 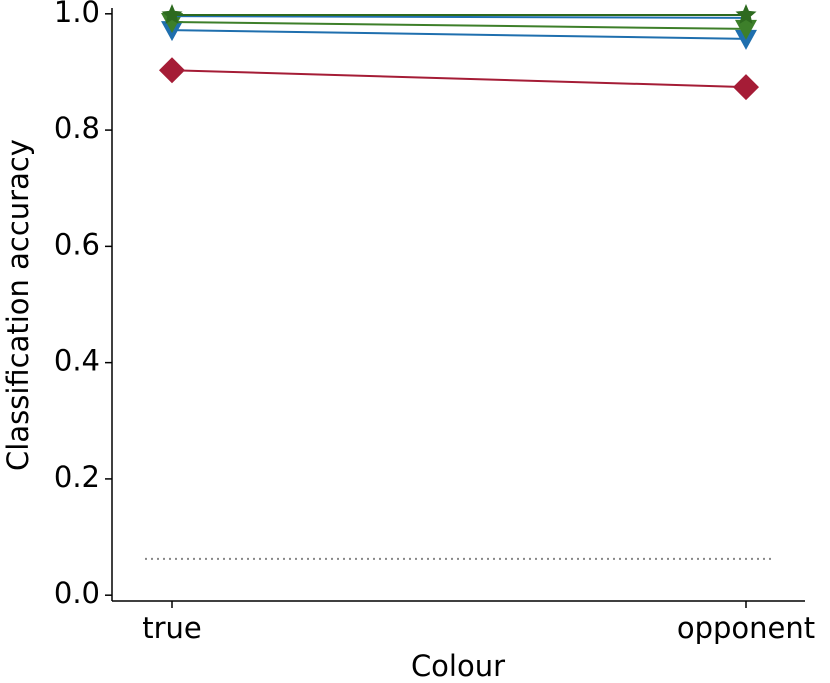 I want to click on y-tick-label: 0.0, so click(x=77, y=593).